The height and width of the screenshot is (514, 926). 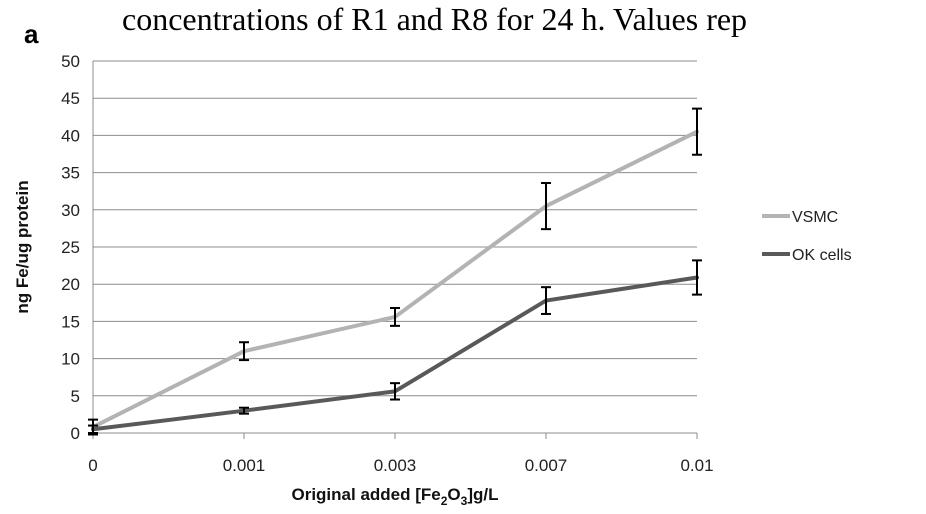 I want to click on x-axis-title: Original added [Fe2O3]g/L, so click(x=394, y=496).